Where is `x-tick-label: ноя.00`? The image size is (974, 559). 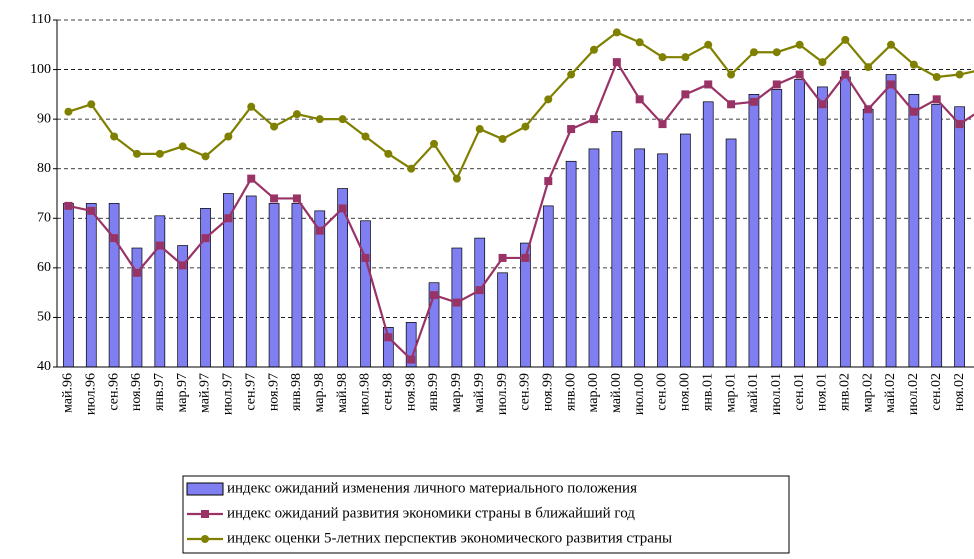
x-tick-label: ноя.00 is located at coordinates (685, 392).